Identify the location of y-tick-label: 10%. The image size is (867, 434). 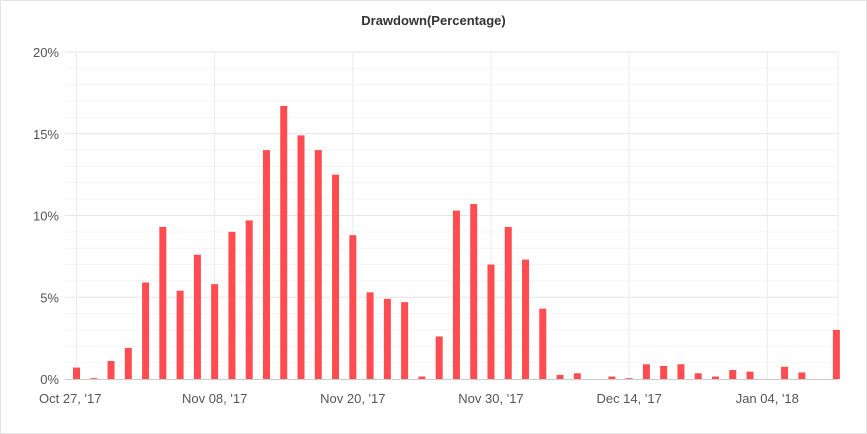
(46, 216).